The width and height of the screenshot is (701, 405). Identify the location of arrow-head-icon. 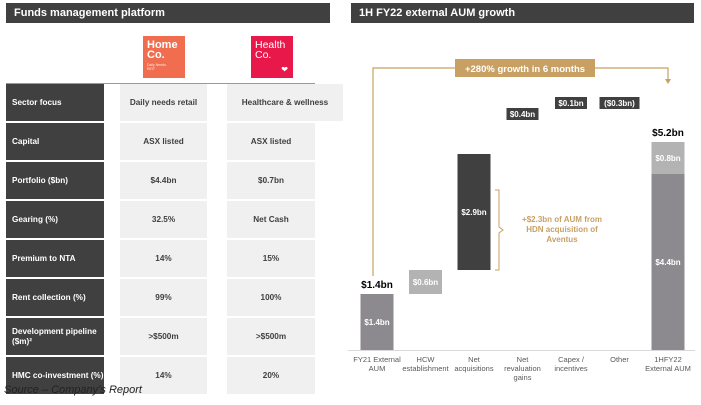
(668, 81).